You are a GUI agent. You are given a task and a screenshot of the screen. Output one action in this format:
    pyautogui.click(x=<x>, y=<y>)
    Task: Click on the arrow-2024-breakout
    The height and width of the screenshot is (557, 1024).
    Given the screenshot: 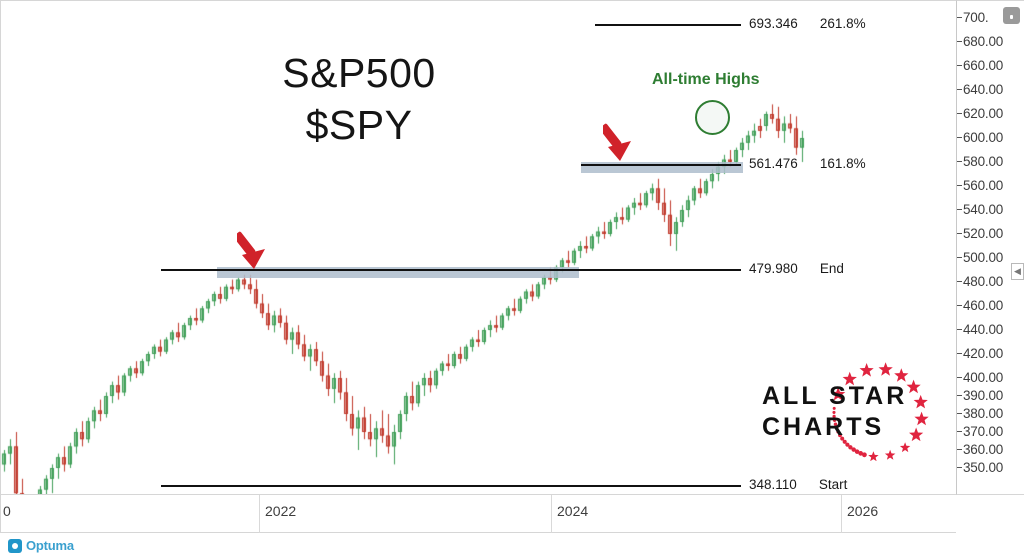 What is the action you would take?
    pyautogui.click(x=617, y=142)
    